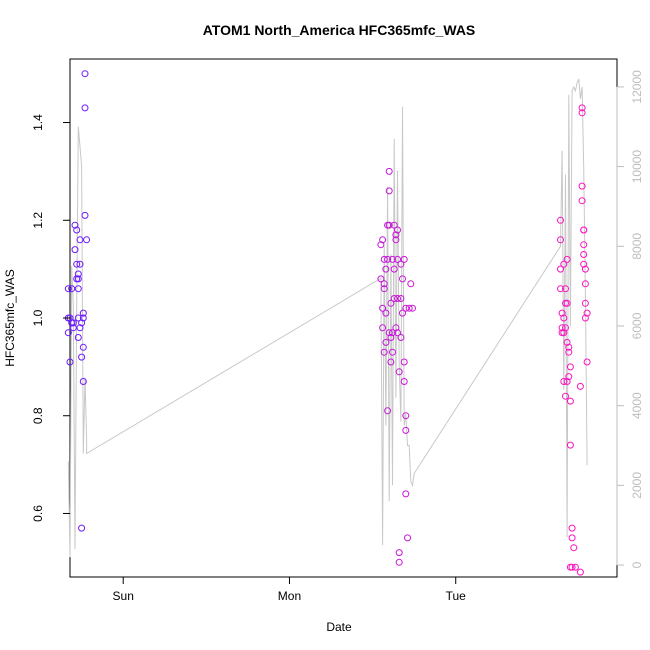 This screenshot has height=650, width=650. Describe the element at coordinates (456, 596) in the screenshot. I see `x-tick-label: Tue` at that location.